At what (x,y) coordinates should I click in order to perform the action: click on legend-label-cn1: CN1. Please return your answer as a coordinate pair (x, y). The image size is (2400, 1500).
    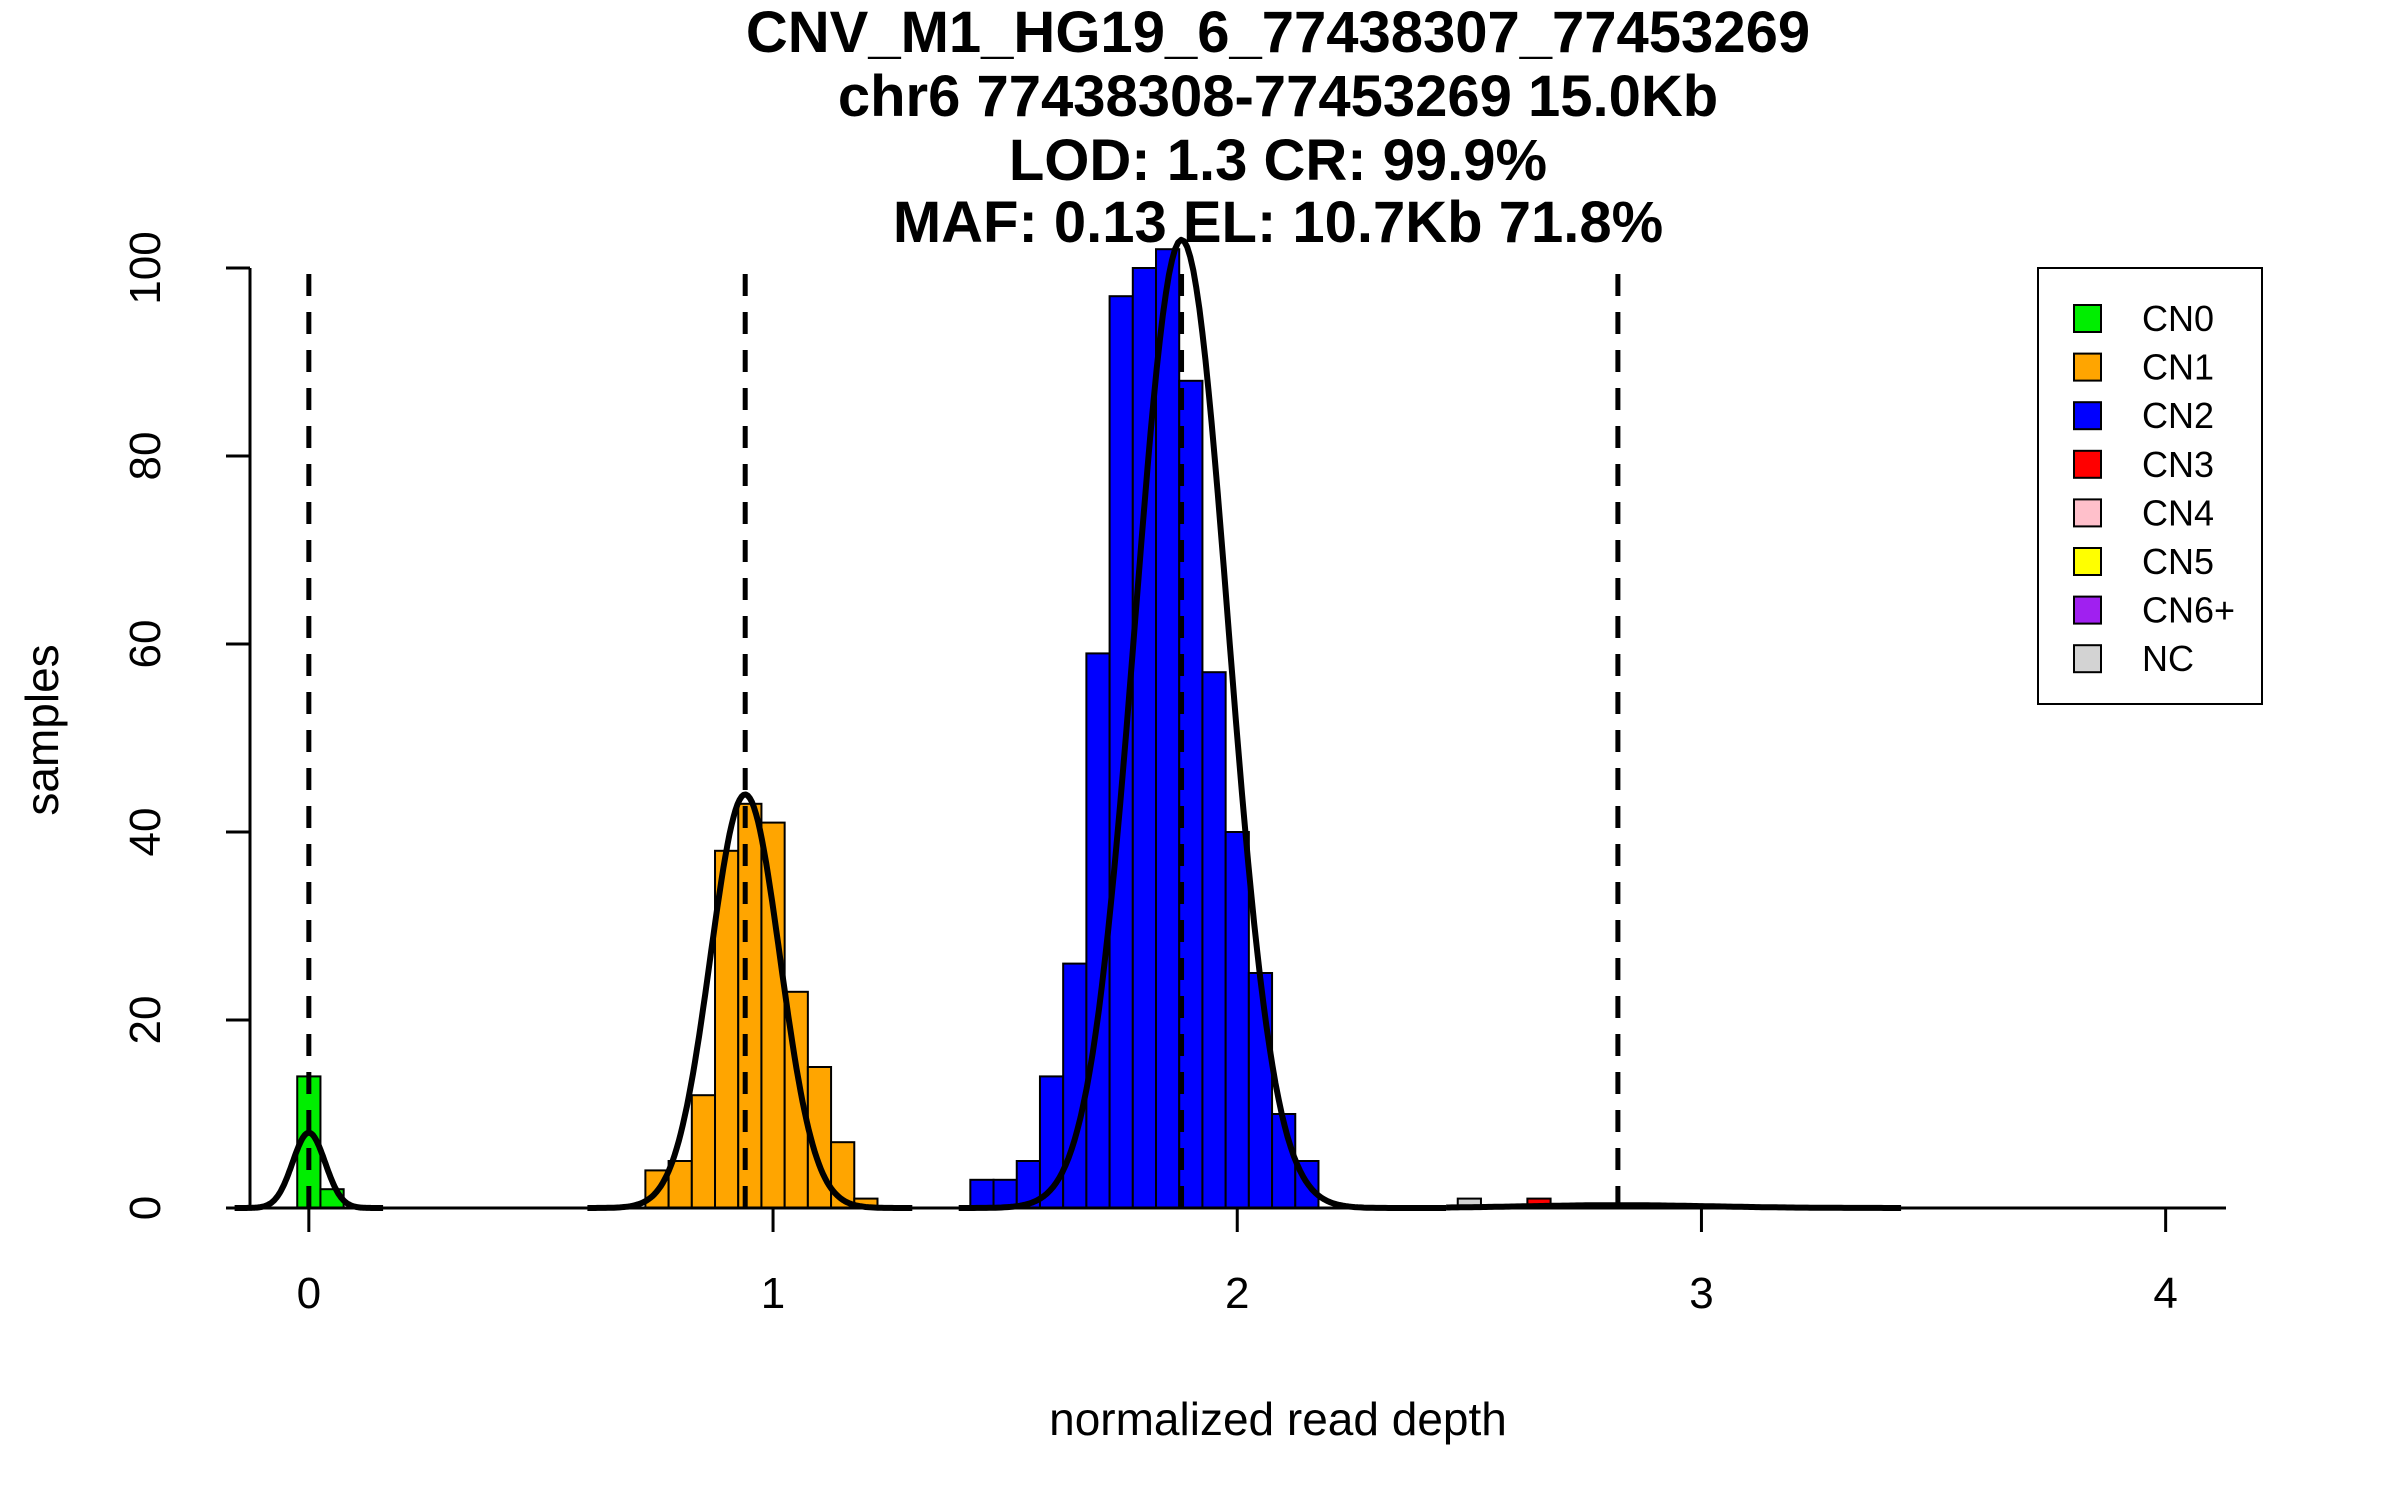
    Looking at the image, I should click on (2178, 367).